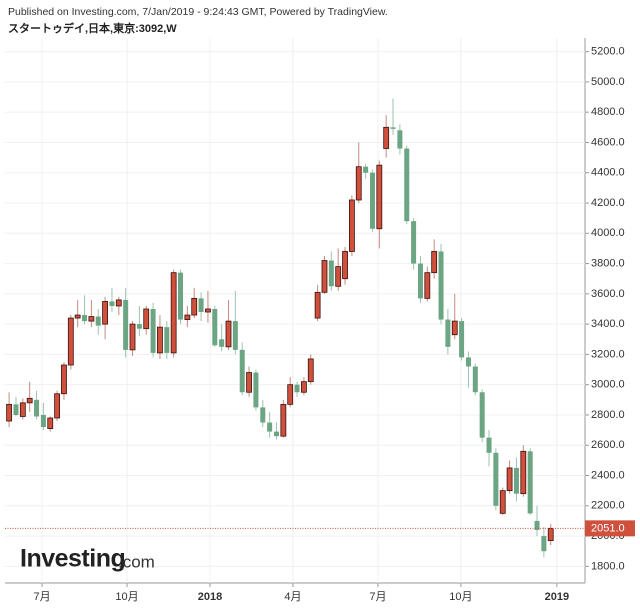  Describe the element at coordinates (292, 597) in the screenshot. I see `x-tick-label: 4月` at that location.